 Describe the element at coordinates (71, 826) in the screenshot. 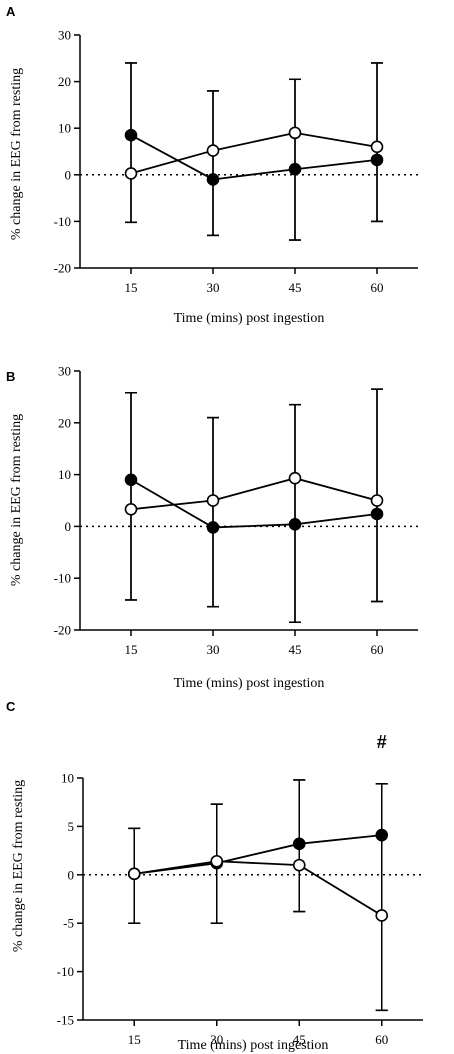

I see `y-tick-label: 5` at that location.